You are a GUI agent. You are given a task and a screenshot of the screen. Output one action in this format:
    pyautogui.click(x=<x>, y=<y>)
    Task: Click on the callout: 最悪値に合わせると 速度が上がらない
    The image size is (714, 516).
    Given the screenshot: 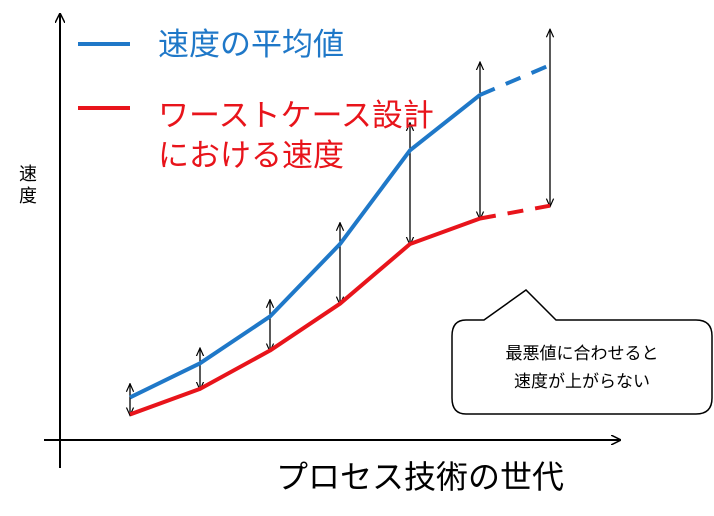 What is the action you would take?
    pyautogui.click(x=582, y=352)
    